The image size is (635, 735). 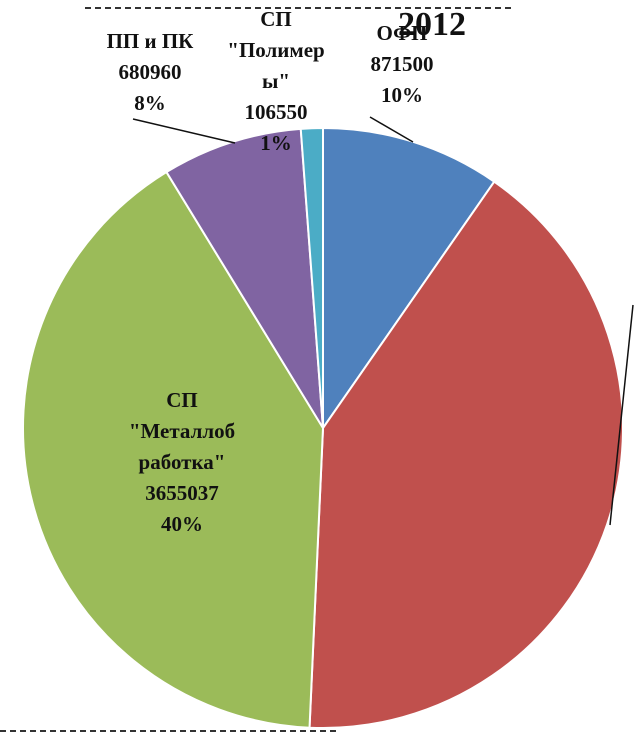 What do you see at coordinates (182, 493) in the screenshot?
I see `label-value: 3655037` at bounding box center [182, 493].